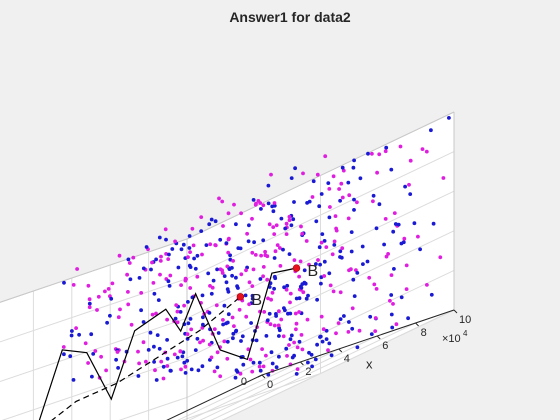  What do you see at coordinates (455, 311) in the screenshot?
I see `x-tick` at bounding box center [455, 311].